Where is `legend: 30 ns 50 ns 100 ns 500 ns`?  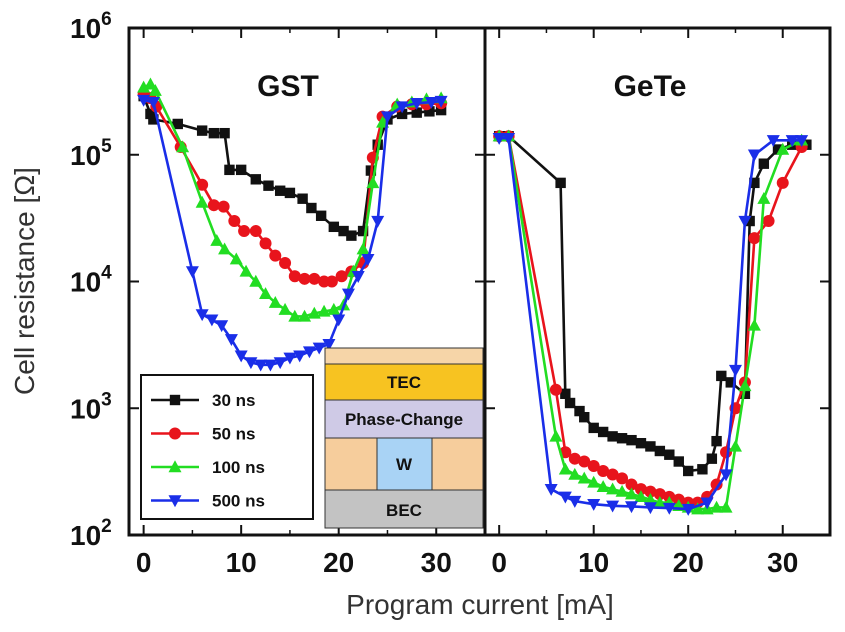
legend: 30 ns 50 ns 100 ns 500 ns is located at coordinates (227, 447).